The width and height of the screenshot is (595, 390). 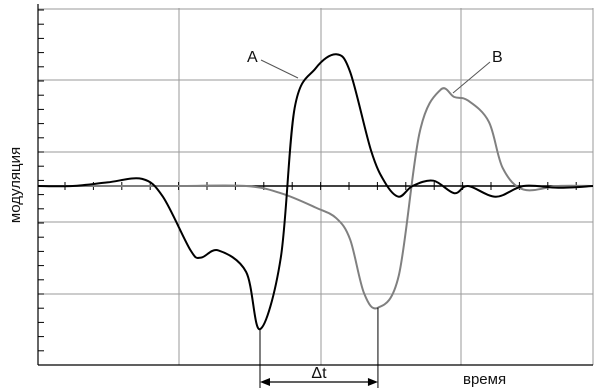 I want to click on label-b: B, so click(x=497, y=57).